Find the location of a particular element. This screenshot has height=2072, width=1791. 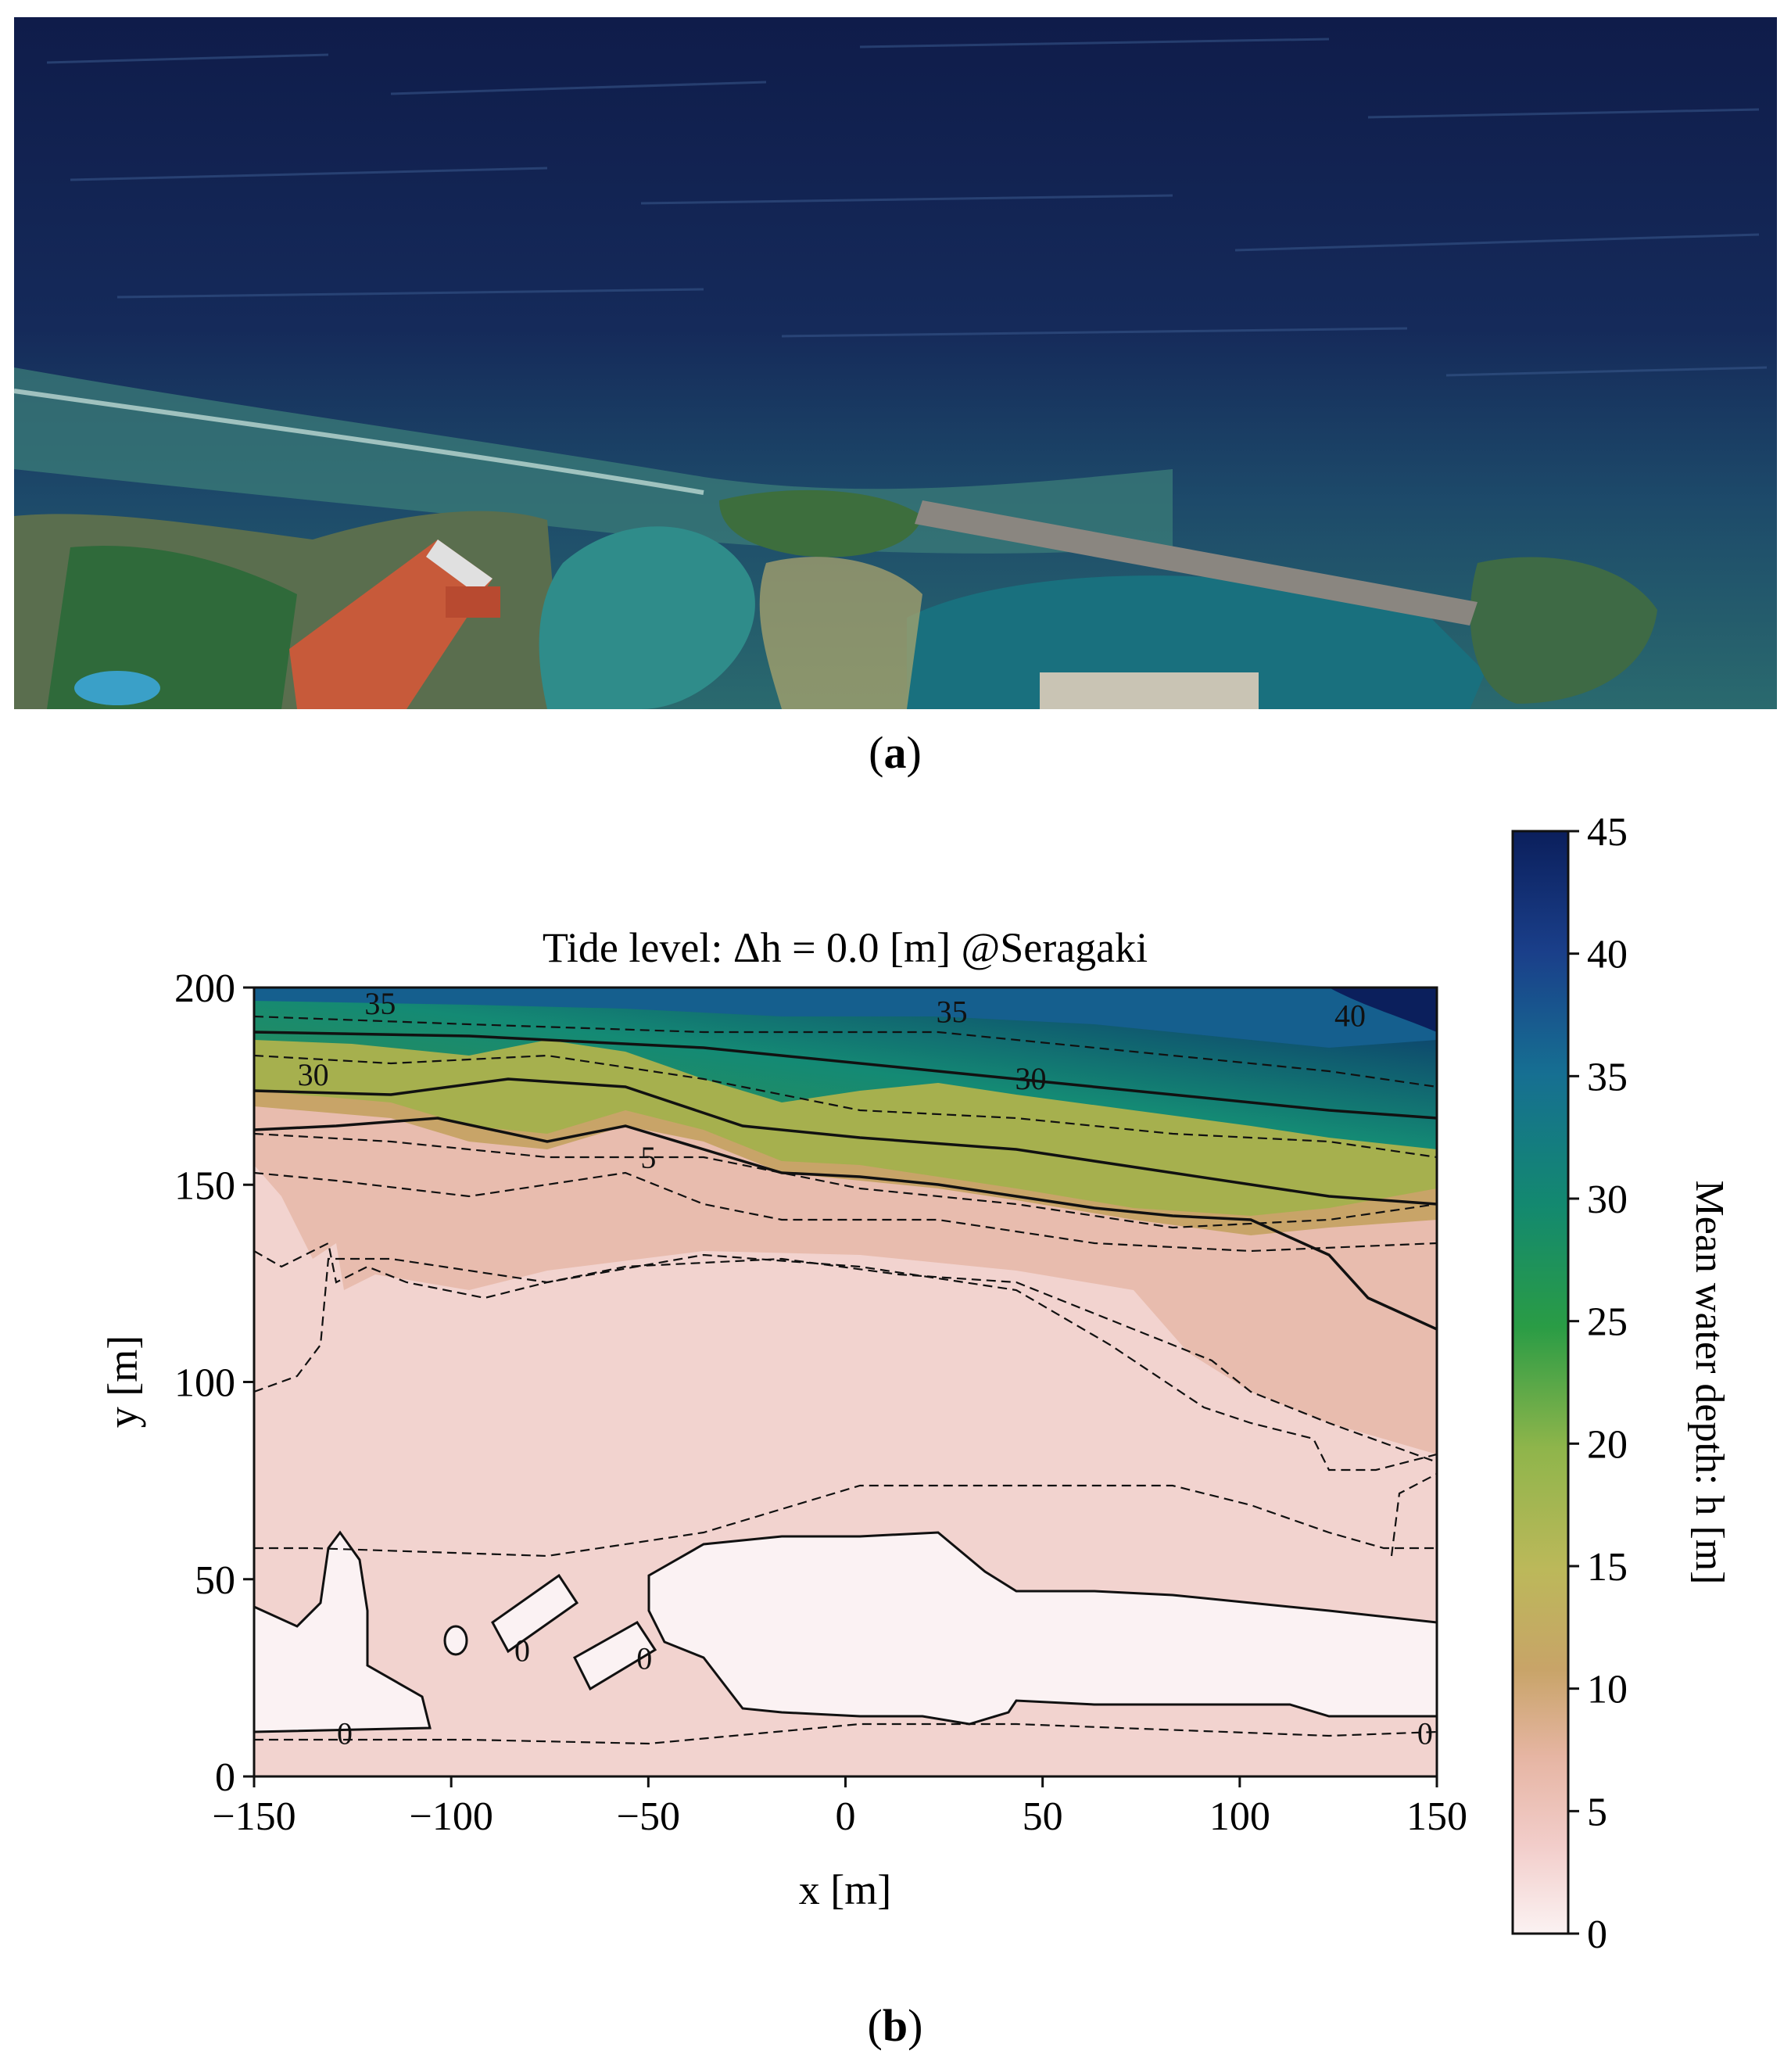

panel-label-b: (b) is located at coordinates (895, 2025).